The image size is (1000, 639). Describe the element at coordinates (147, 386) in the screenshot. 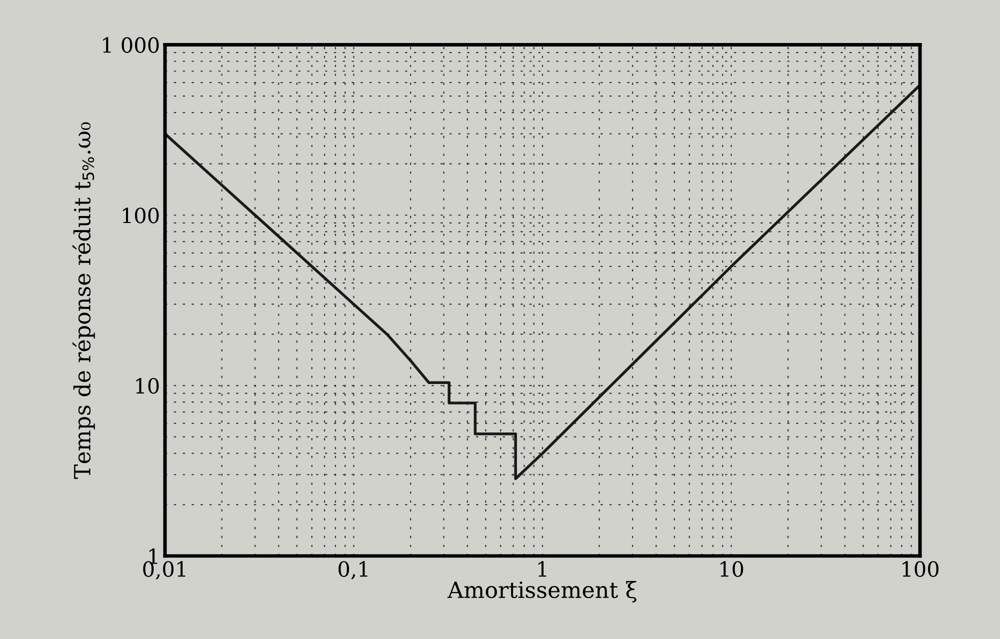

I see `y-tick-label: 10` at that location.